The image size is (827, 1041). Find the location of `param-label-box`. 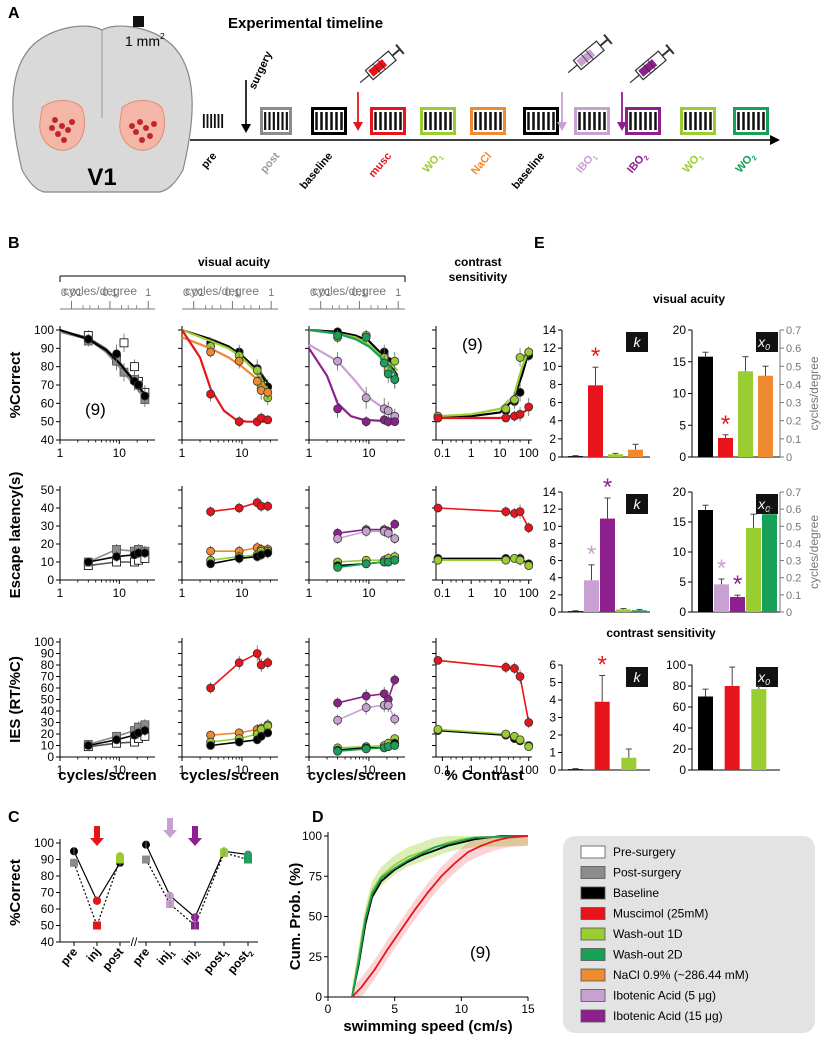

param-label-box is located at coordinates (767, 677).